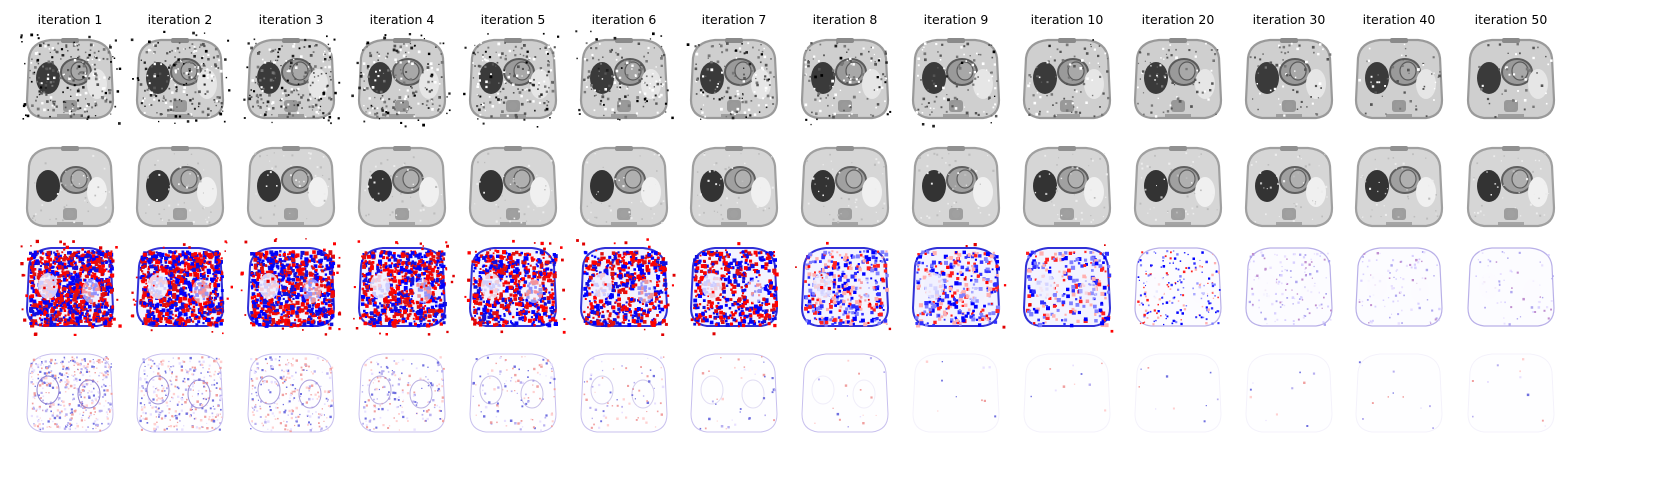  What do you see at coordinates (1399, 19) in the screenshot?
I see `column-title-13: iteration 40` at bounding box center [1399, 19].